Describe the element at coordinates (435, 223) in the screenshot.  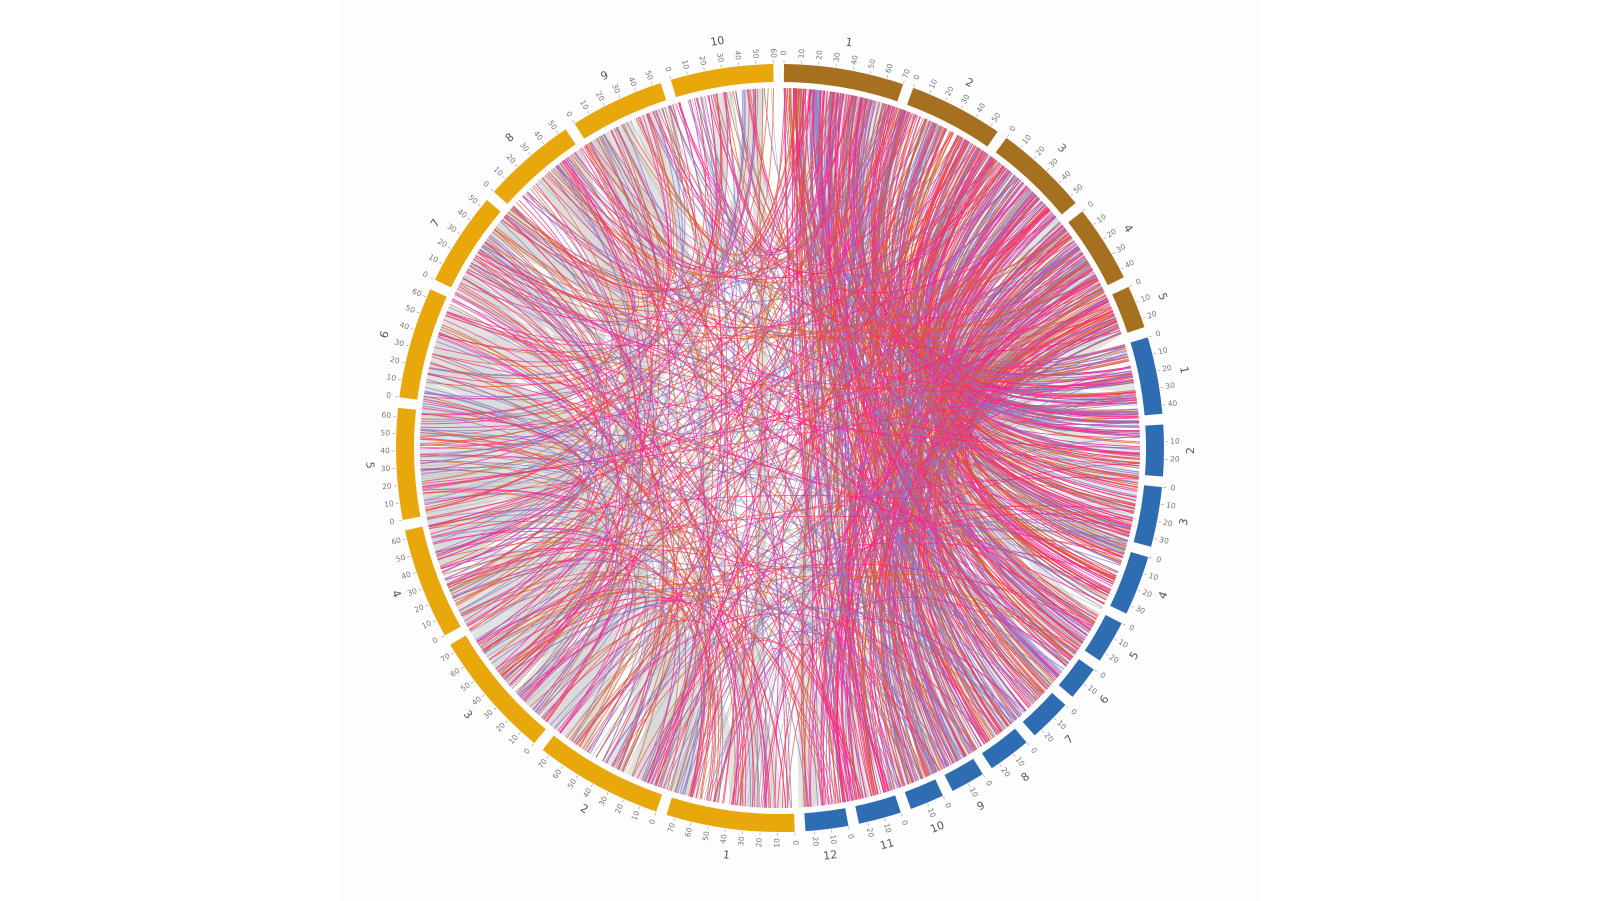
I see `chromosome-label-gold-7: 7` at that location.